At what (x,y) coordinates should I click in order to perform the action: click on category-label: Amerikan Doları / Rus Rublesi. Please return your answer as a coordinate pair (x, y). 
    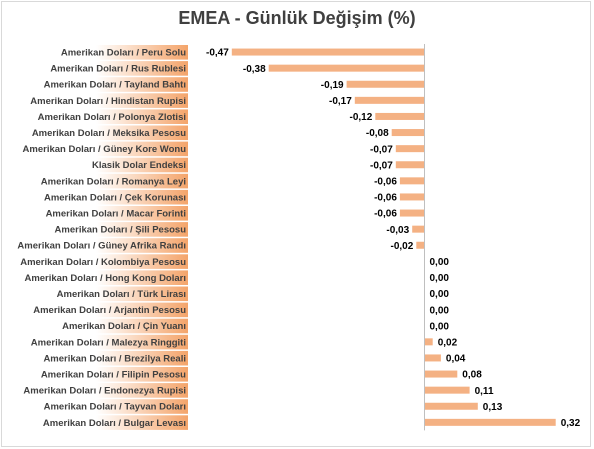
    Looking at the image, I should click on (118, 69).